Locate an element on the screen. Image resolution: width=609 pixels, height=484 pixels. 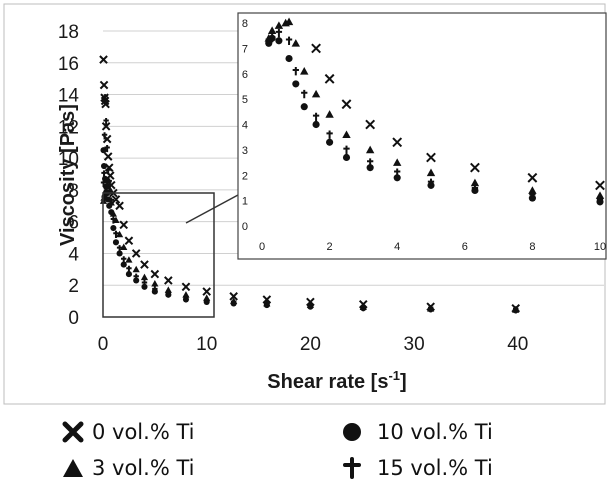
main-y-tick-label: 12 is located at coordinates (68, 127).